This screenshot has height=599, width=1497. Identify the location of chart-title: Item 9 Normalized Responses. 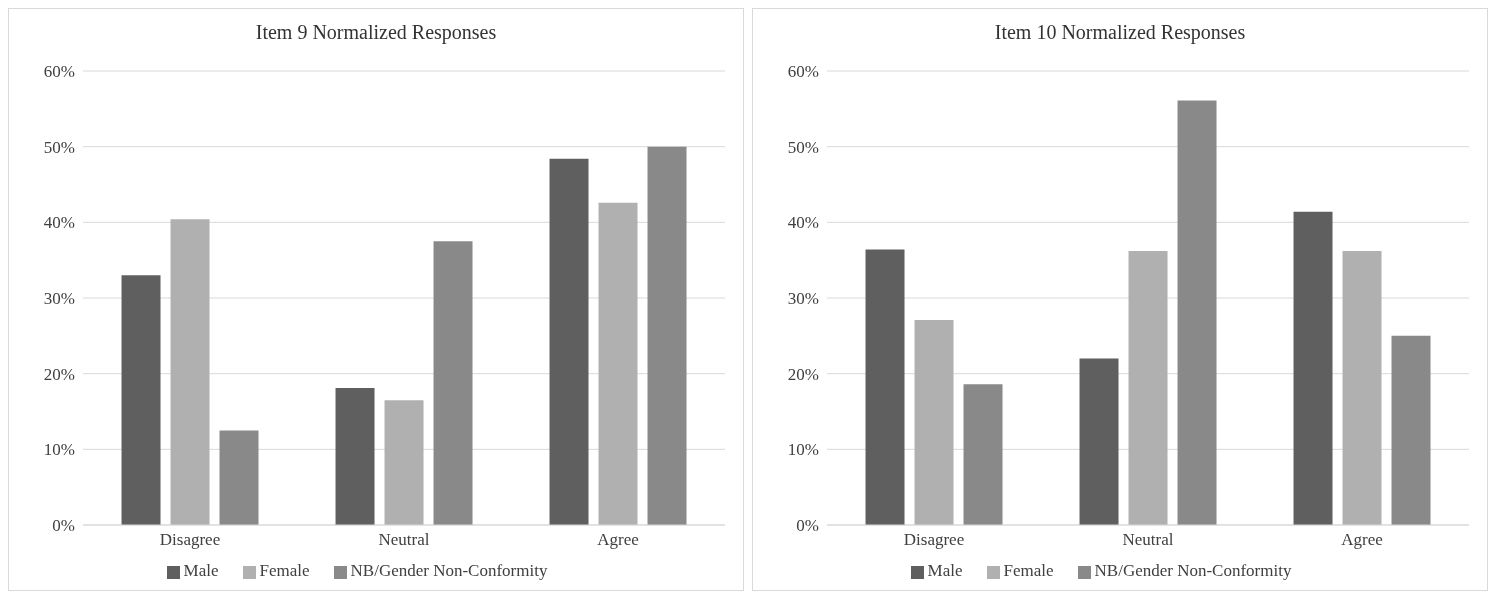
(376, 33).